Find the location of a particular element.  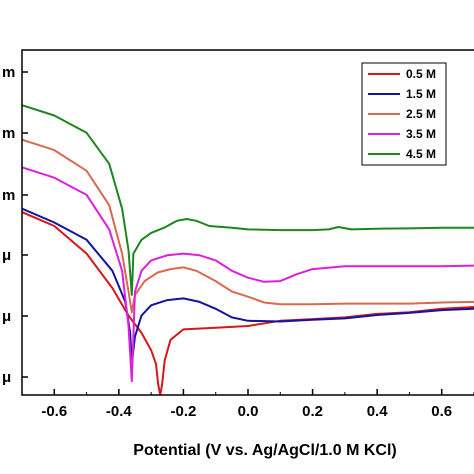

x-tick-label: -0.4 is located at coordinates (119, 411).